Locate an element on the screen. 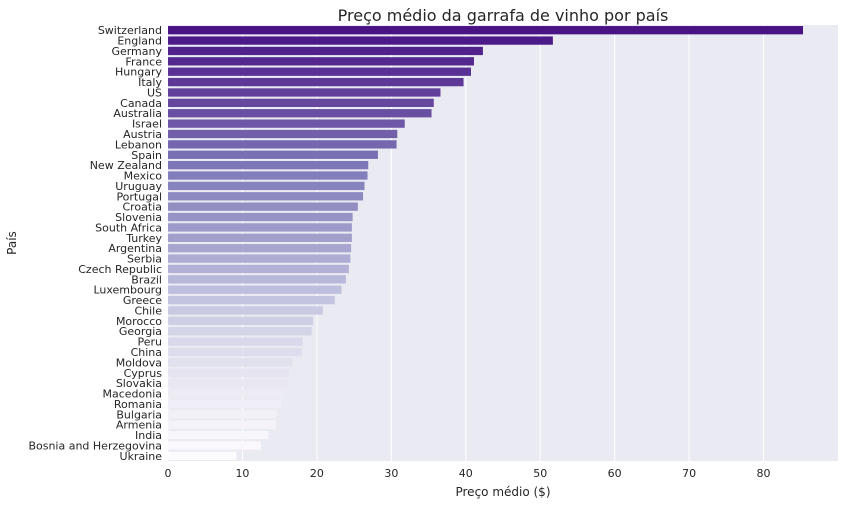  y-tick-label: India is located at coordinates (148, 435).